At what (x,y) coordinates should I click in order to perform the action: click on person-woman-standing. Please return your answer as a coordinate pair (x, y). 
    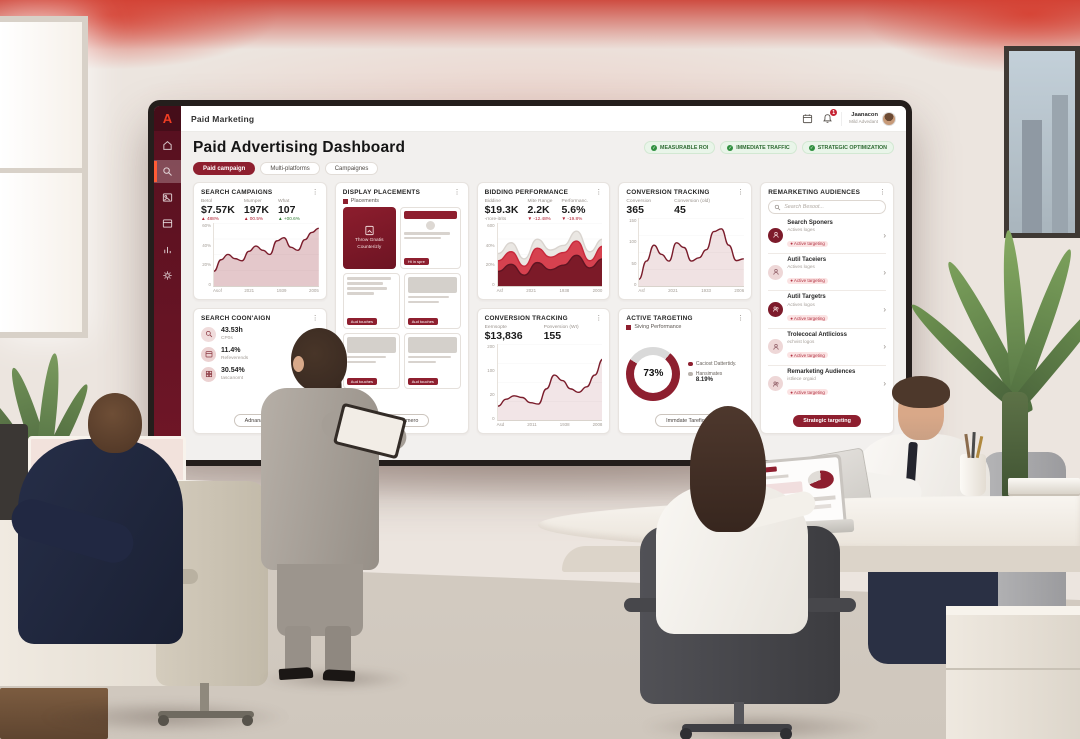
    Looking at the image, I should click on (332, 504).